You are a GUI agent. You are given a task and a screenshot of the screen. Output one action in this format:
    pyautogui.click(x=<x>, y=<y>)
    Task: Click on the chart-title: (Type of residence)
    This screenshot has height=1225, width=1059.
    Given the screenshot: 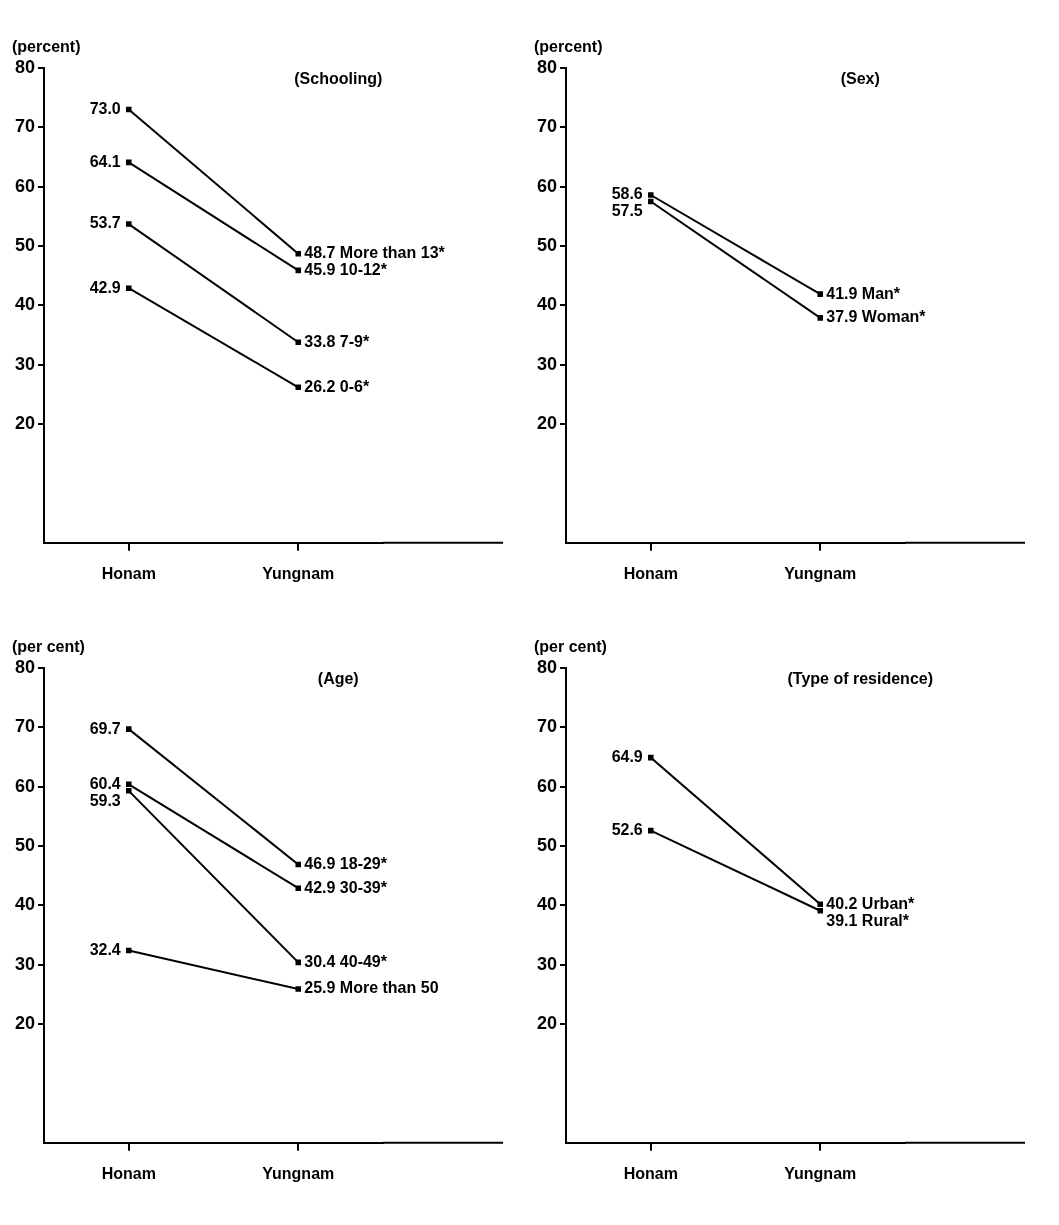 What is the action you would take?
    pyautogui.click(x=860, y=679)
    